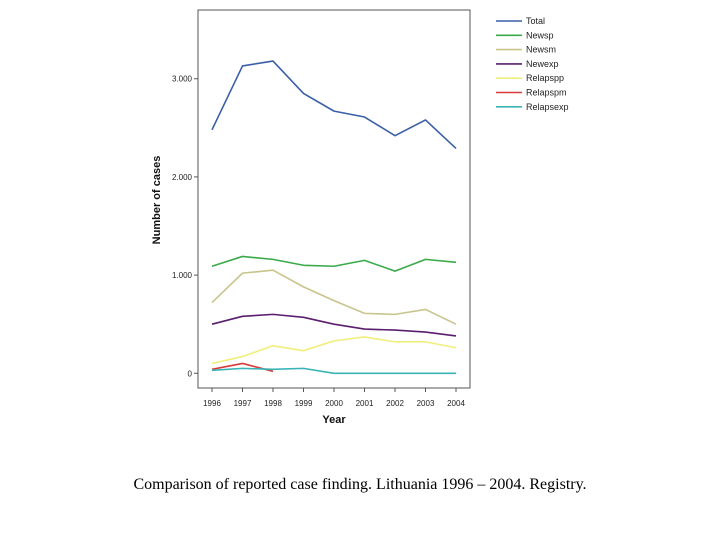  Describe the element at coordinates (304, 403) in the screenshot. I see `x-tick-label: 1999` at that location.